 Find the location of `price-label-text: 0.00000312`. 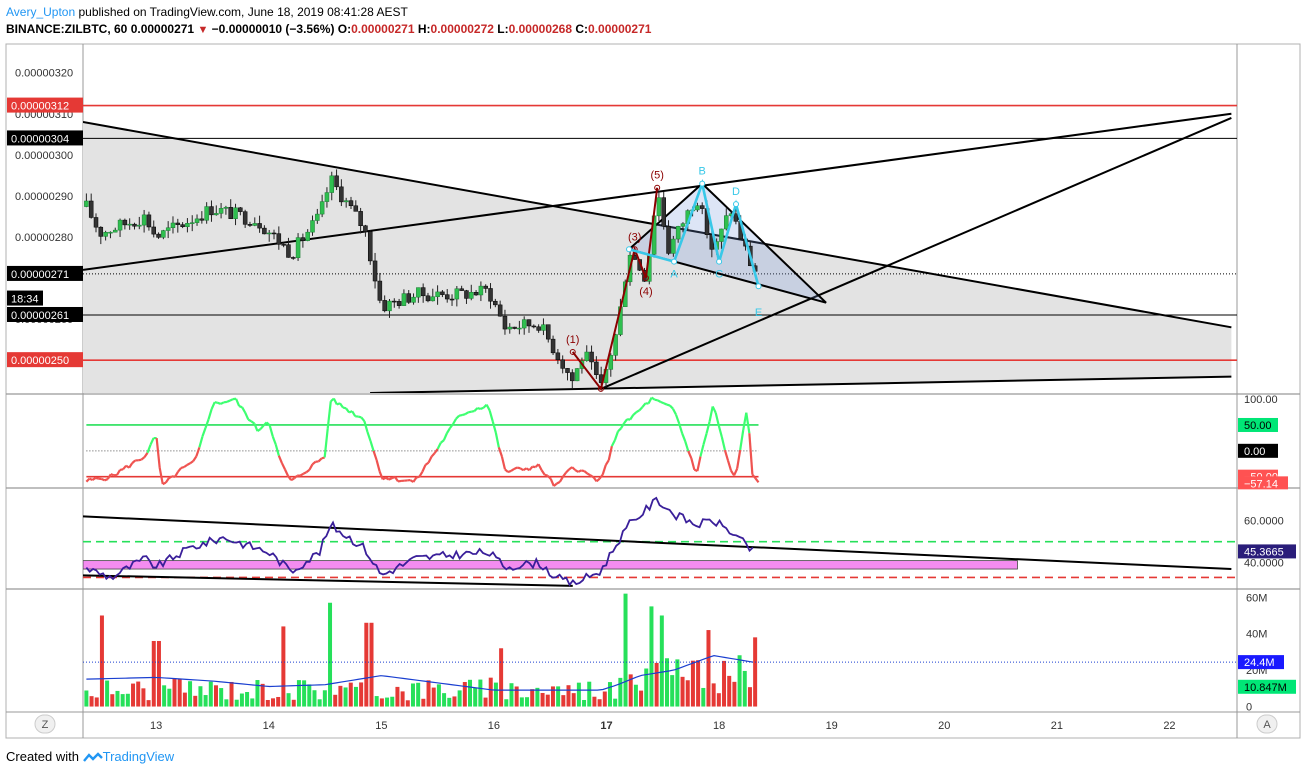

price-label-text: 0.00000312 is located at coordinates (40, 107).